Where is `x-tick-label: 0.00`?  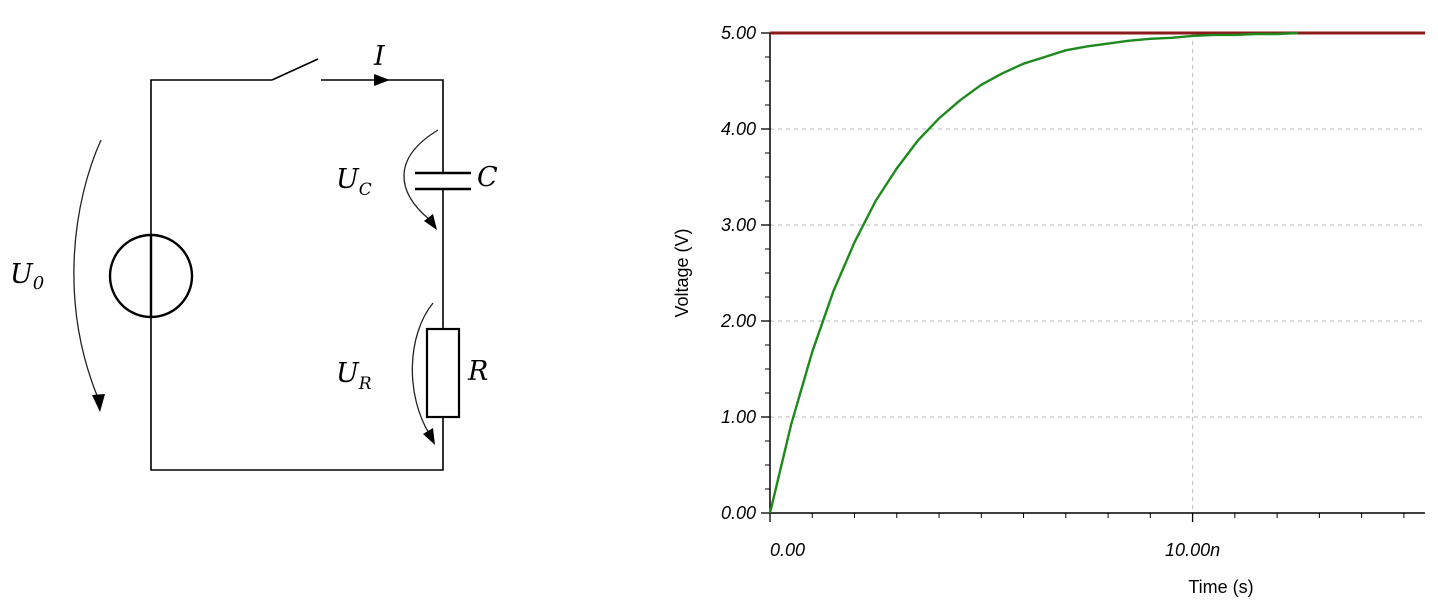
x-tick-label: 0.00 is located at coordinates (787, 550).